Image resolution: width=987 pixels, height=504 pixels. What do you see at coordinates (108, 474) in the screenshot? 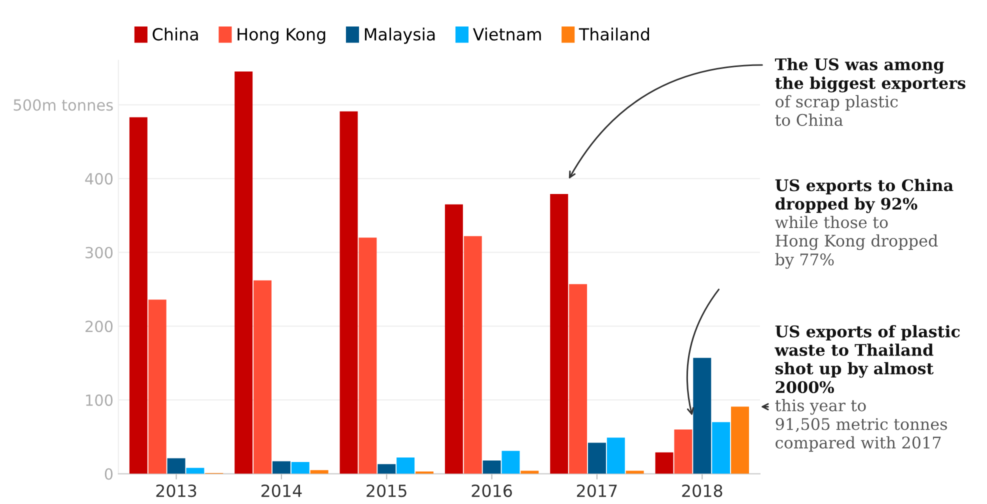
I see `y-tick-label: 0` at bounding box center [108, 474].